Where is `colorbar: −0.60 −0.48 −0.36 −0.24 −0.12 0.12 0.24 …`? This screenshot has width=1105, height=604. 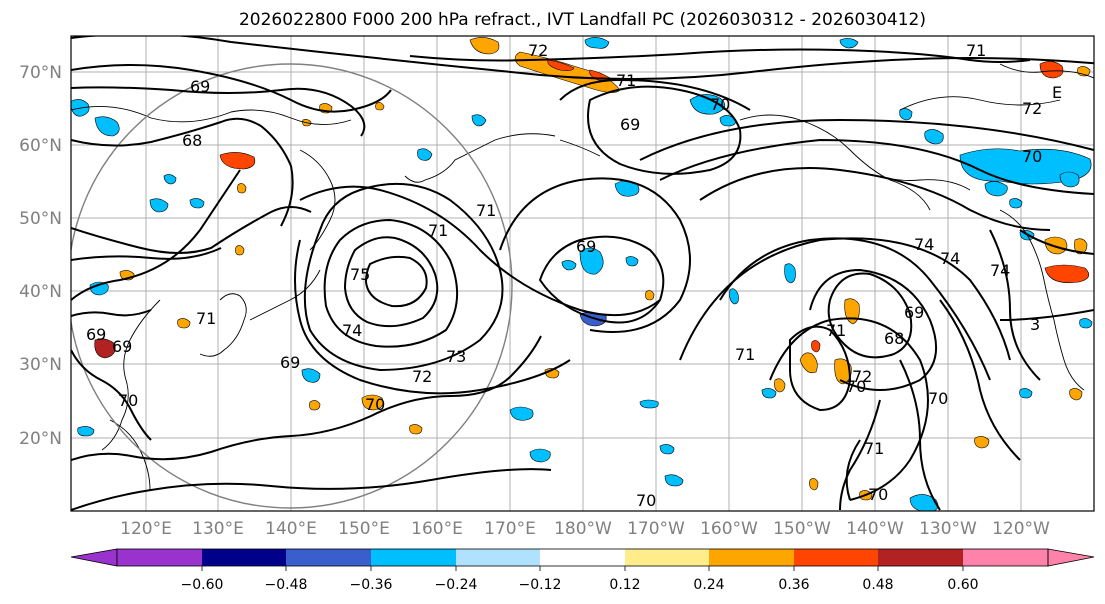
colorbar: −0.60 −0.48 −0.36 −0.24 −0.12 0.12 0.24 … is located at coordinates (582, 570).